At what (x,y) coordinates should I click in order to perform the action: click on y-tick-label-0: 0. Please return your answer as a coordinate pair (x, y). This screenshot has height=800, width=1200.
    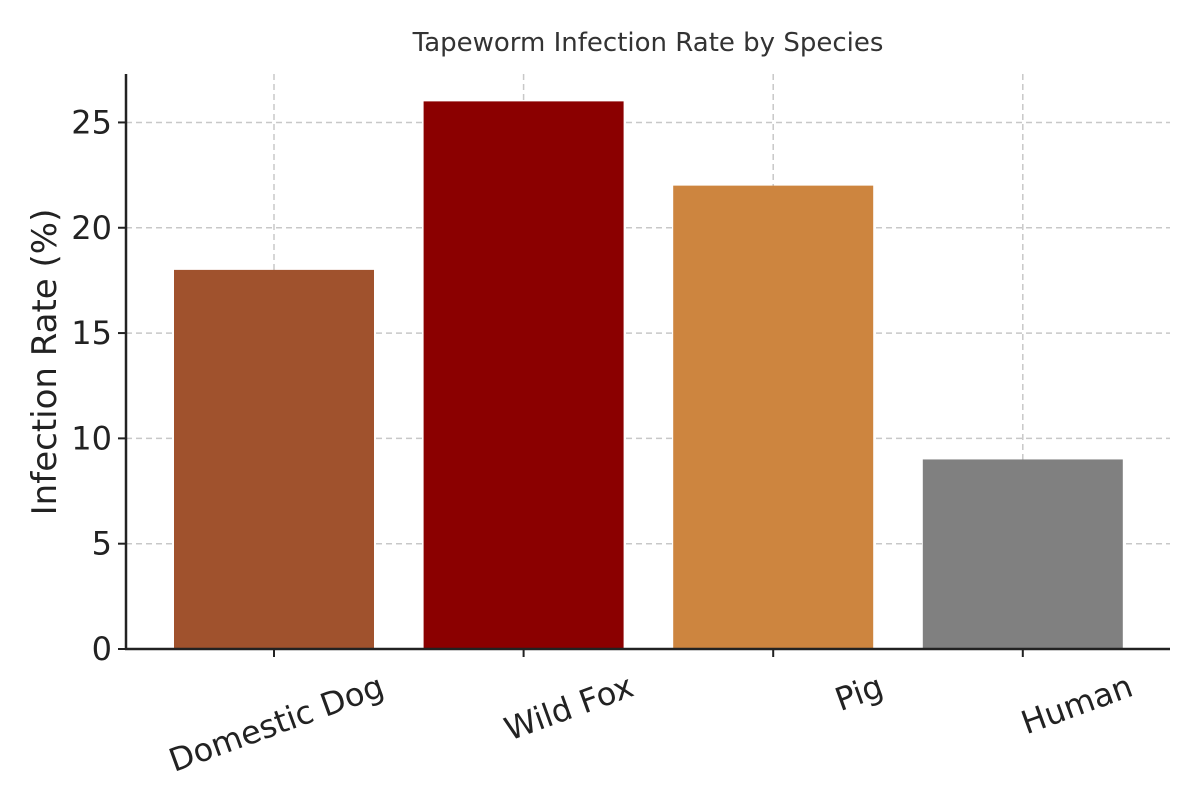
    Looking at the image, I should click on (102, 649).